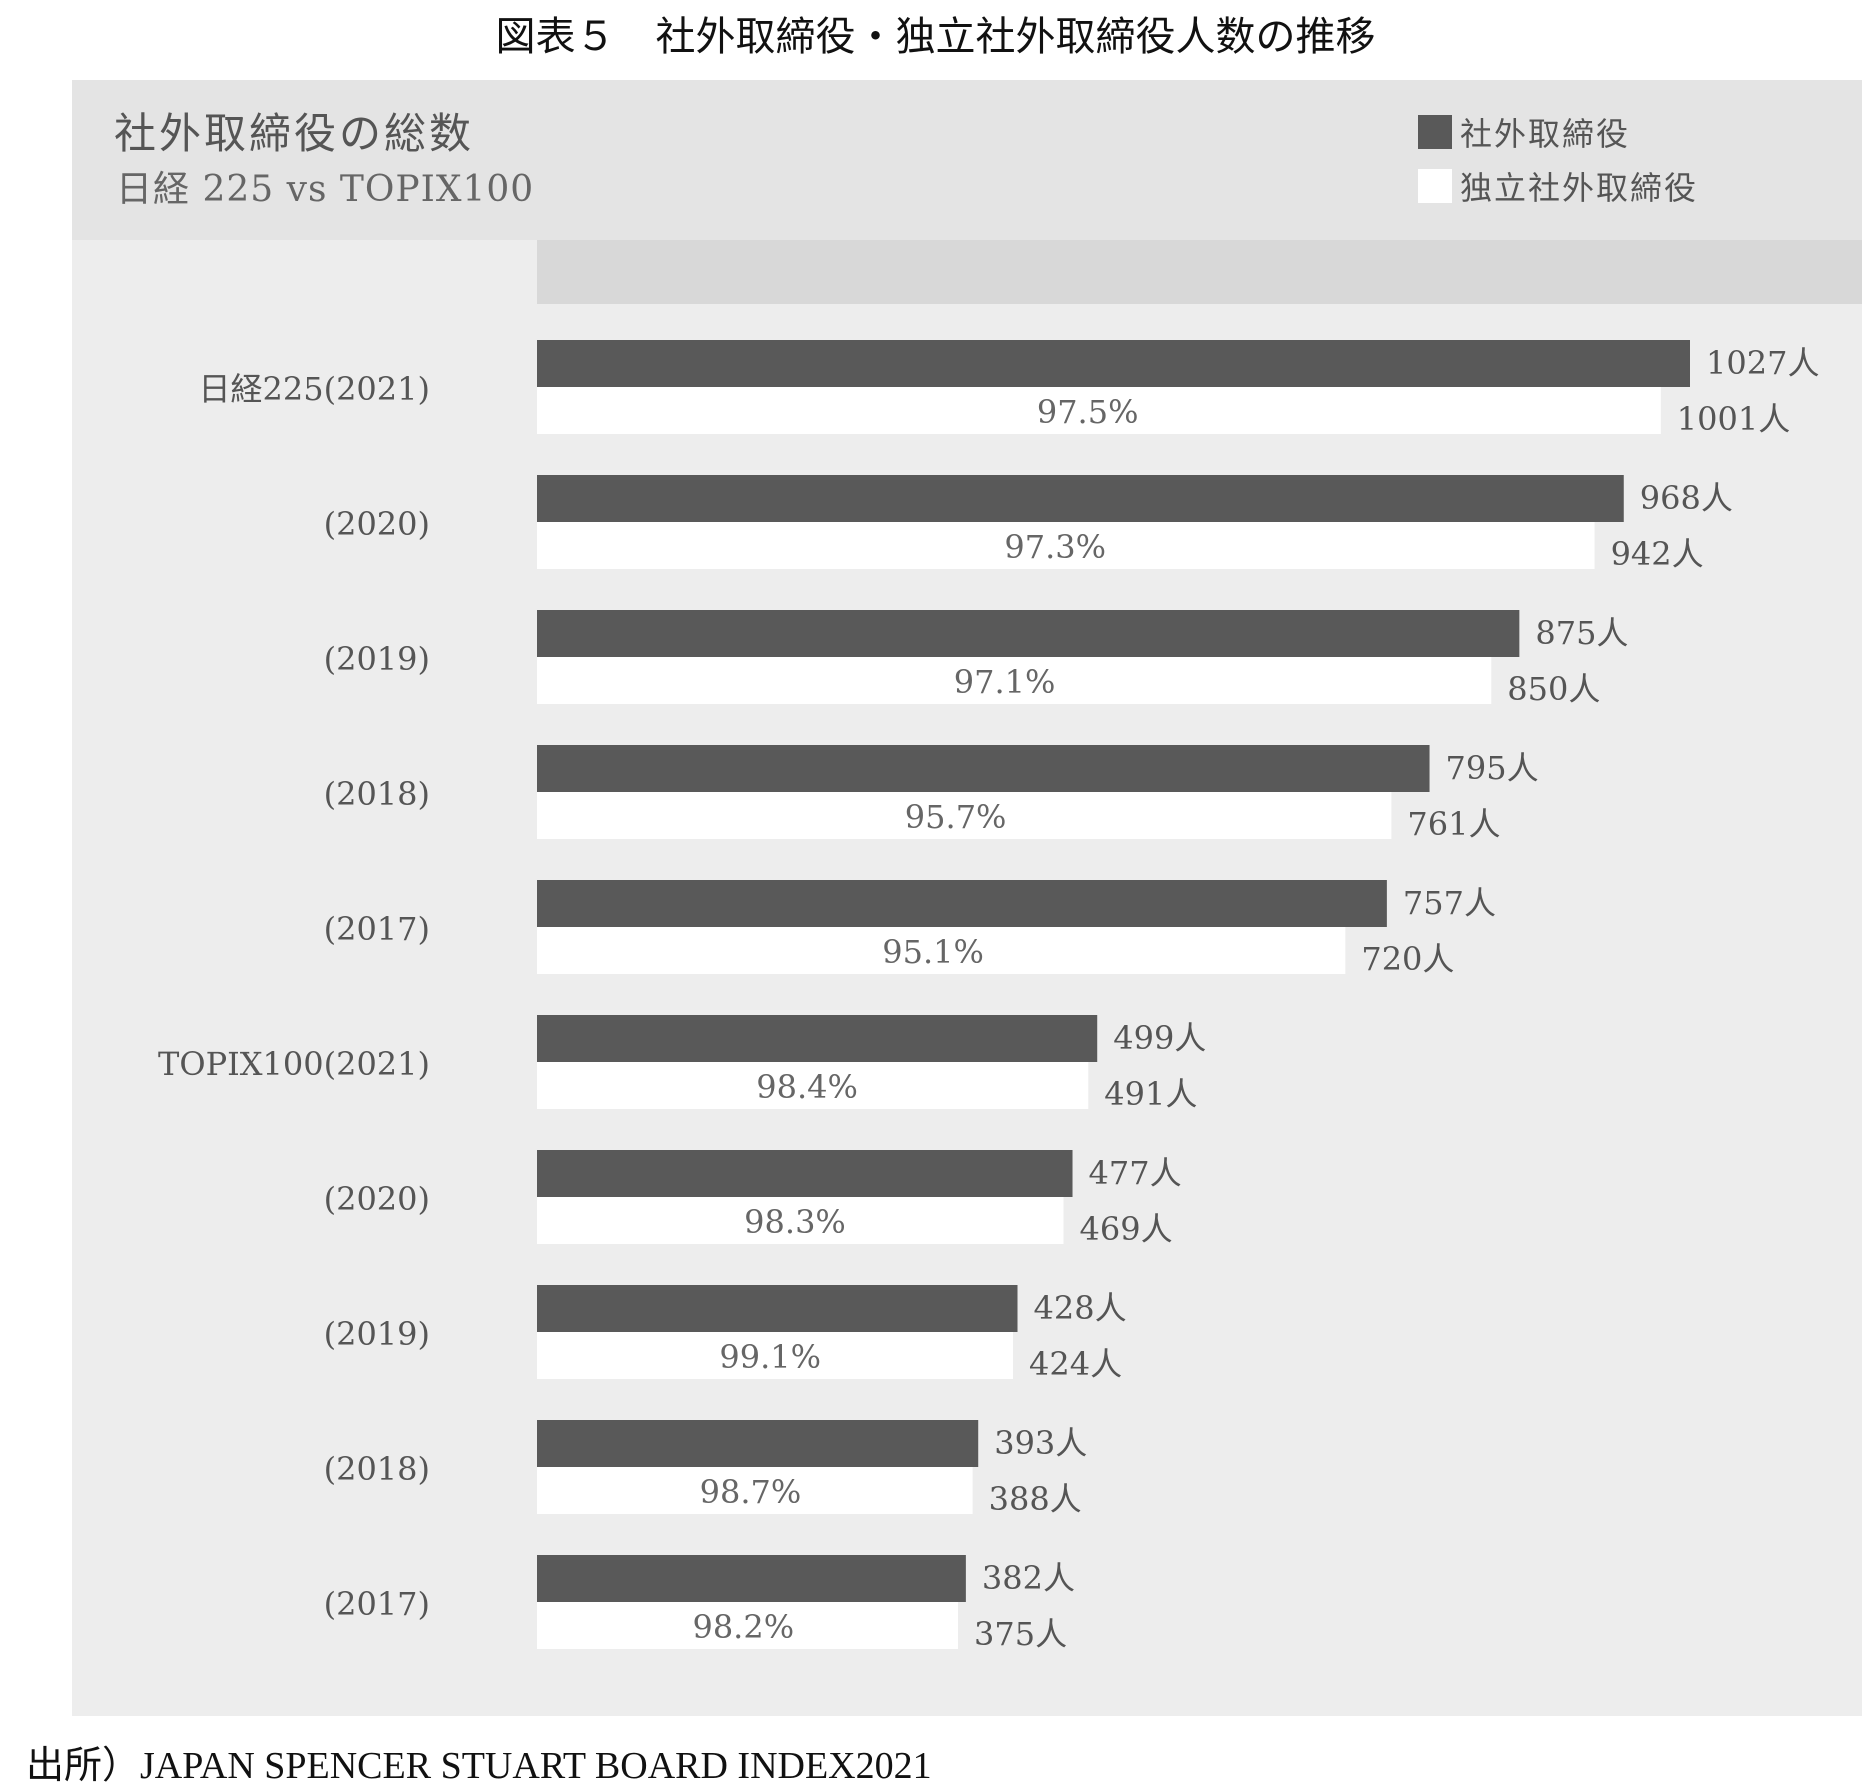  I want to click on ratio-label: 98.4%, so click(807, 1087).